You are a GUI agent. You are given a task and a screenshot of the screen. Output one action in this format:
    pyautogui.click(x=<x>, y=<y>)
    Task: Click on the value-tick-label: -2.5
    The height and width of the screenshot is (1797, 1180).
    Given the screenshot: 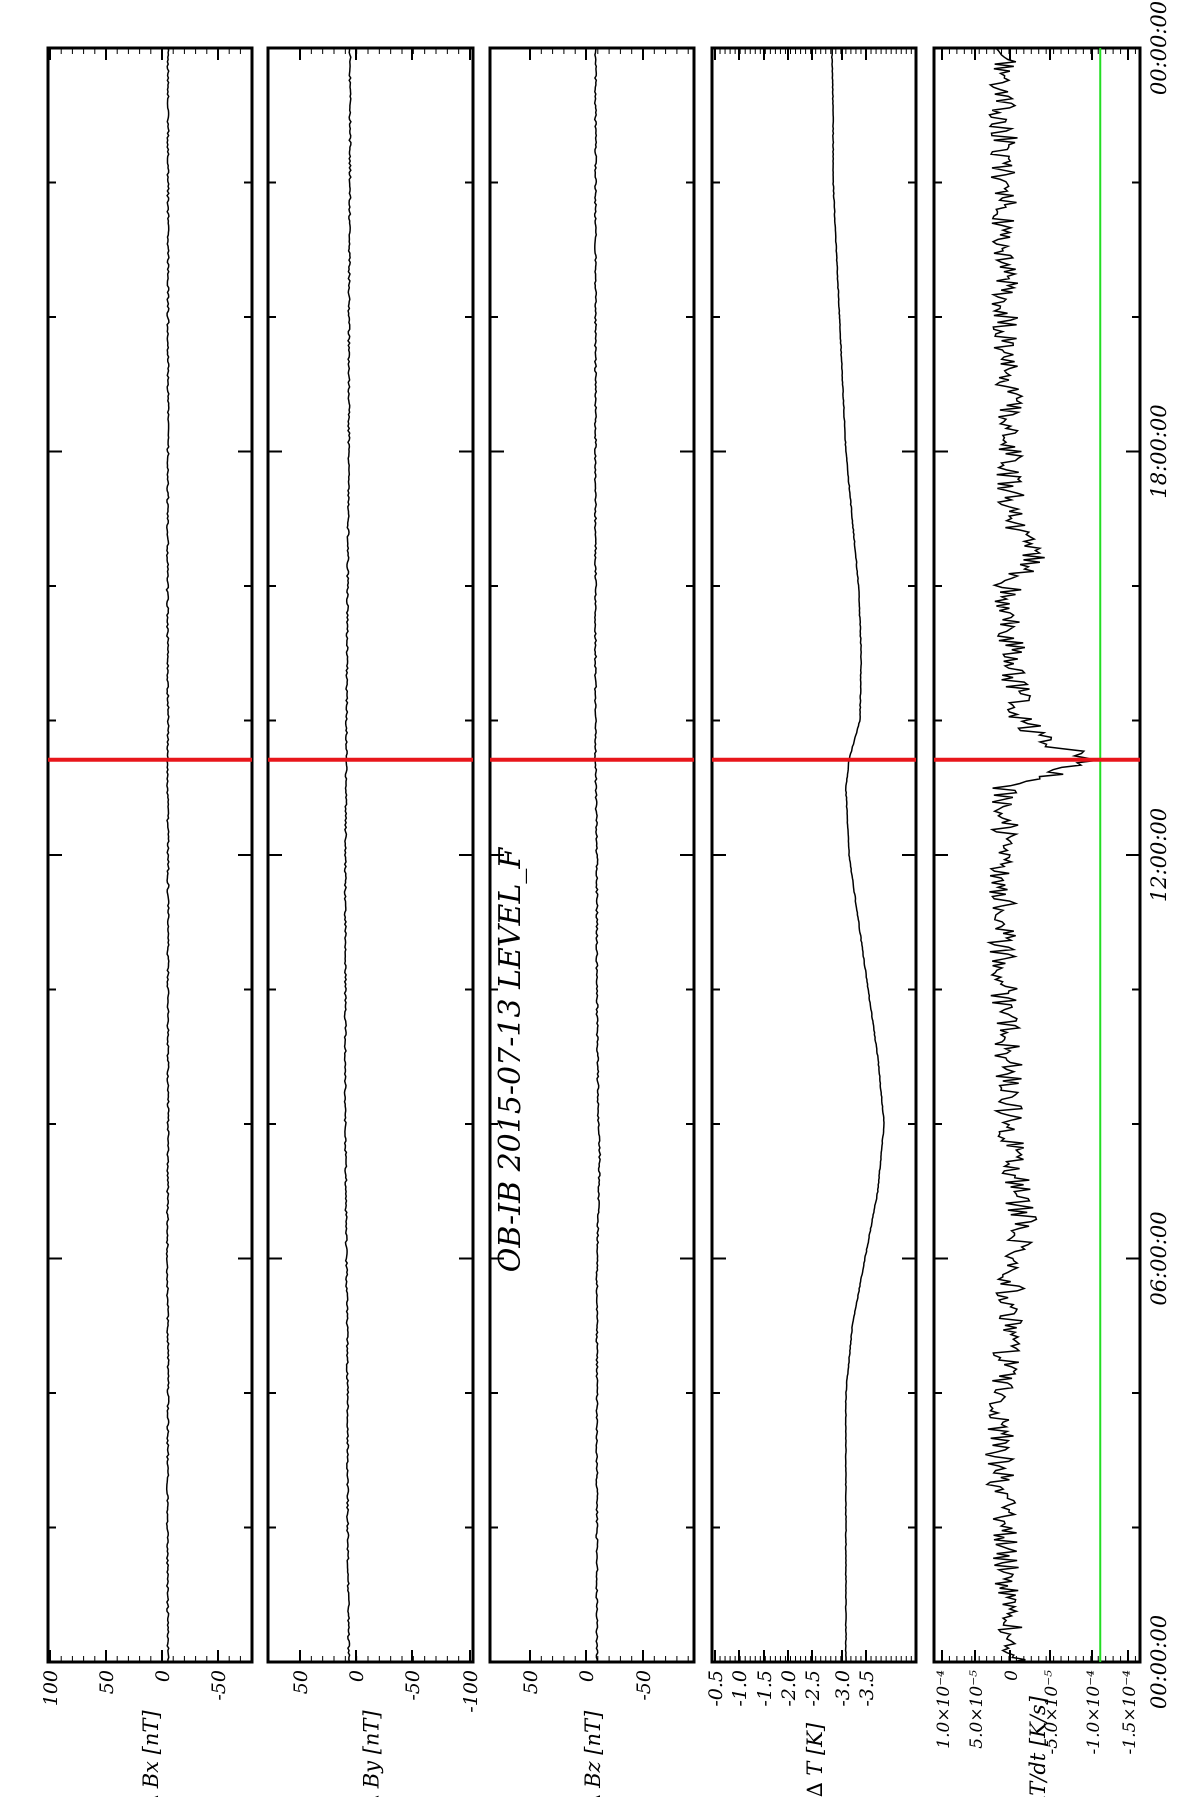 What is the action you would take?
    pyautogui.click(x=813, y=1688)
    